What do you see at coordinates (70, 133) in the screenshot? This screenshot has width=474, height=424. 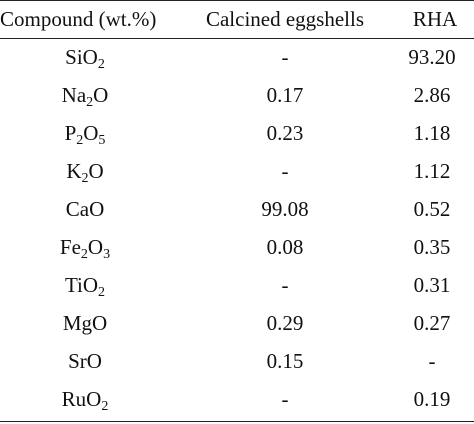 I see `formula-text: P` at bounding box center [70, 133].